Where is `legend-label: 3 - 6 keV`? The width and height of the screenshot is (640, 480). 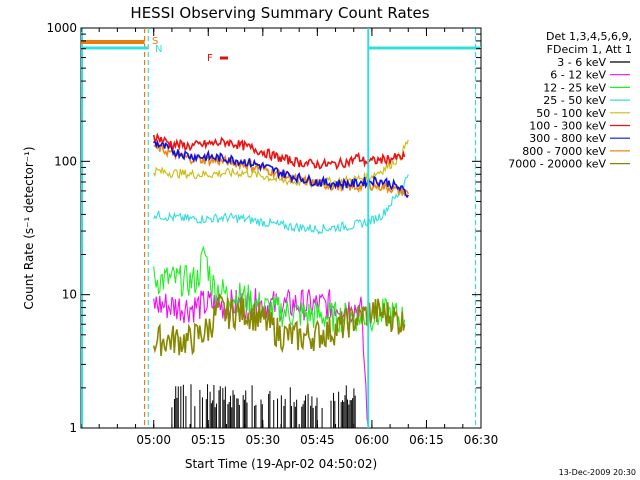
legend-label: 3 - 6 keV is located at coordinates (581, 62).